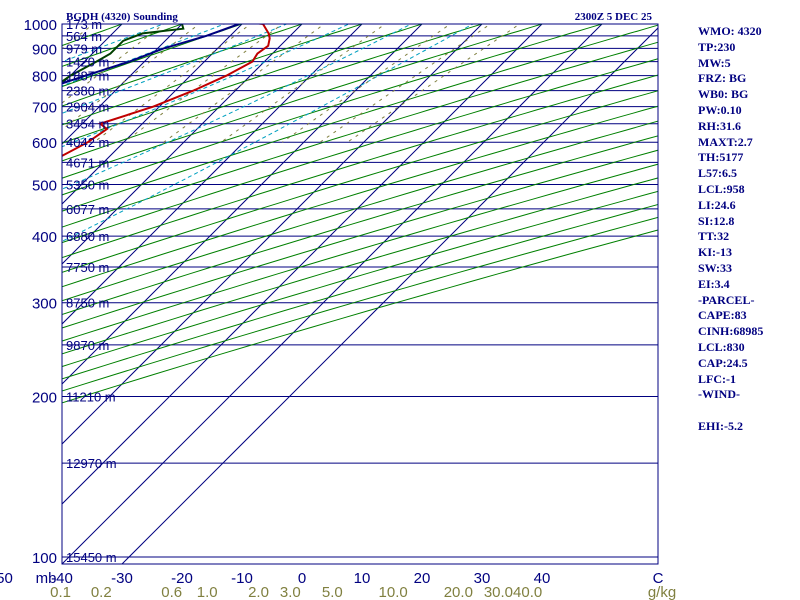  I want to click on mixing-ratio-label: 20.0, so click(458, 592).